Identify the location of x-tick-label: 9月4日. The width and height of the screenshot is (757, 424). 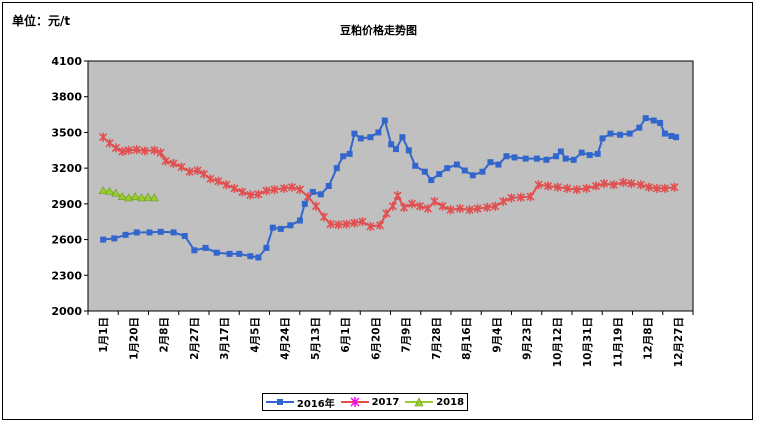
(497, 335).